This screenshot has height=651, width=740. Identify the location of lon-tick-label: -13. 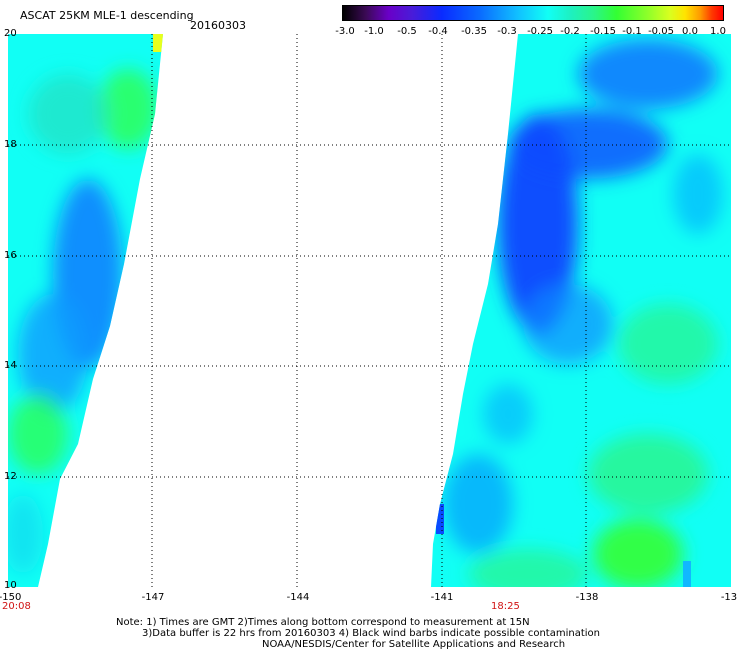
(729, 597).